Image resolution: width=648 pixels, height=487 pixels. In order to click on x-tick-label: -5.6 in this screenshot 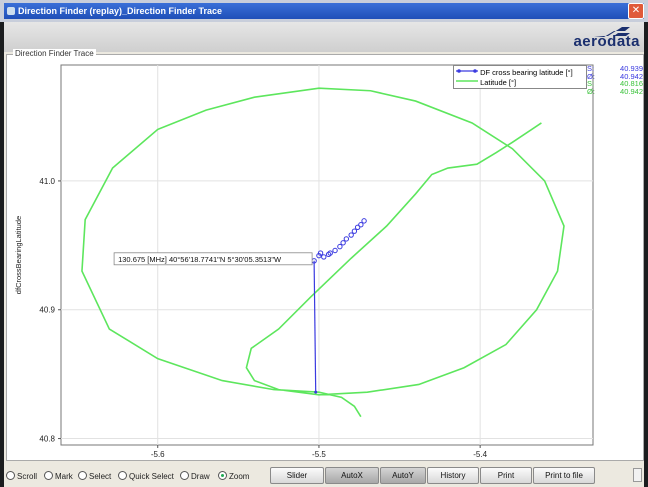, I will do `click(158, 454)`.